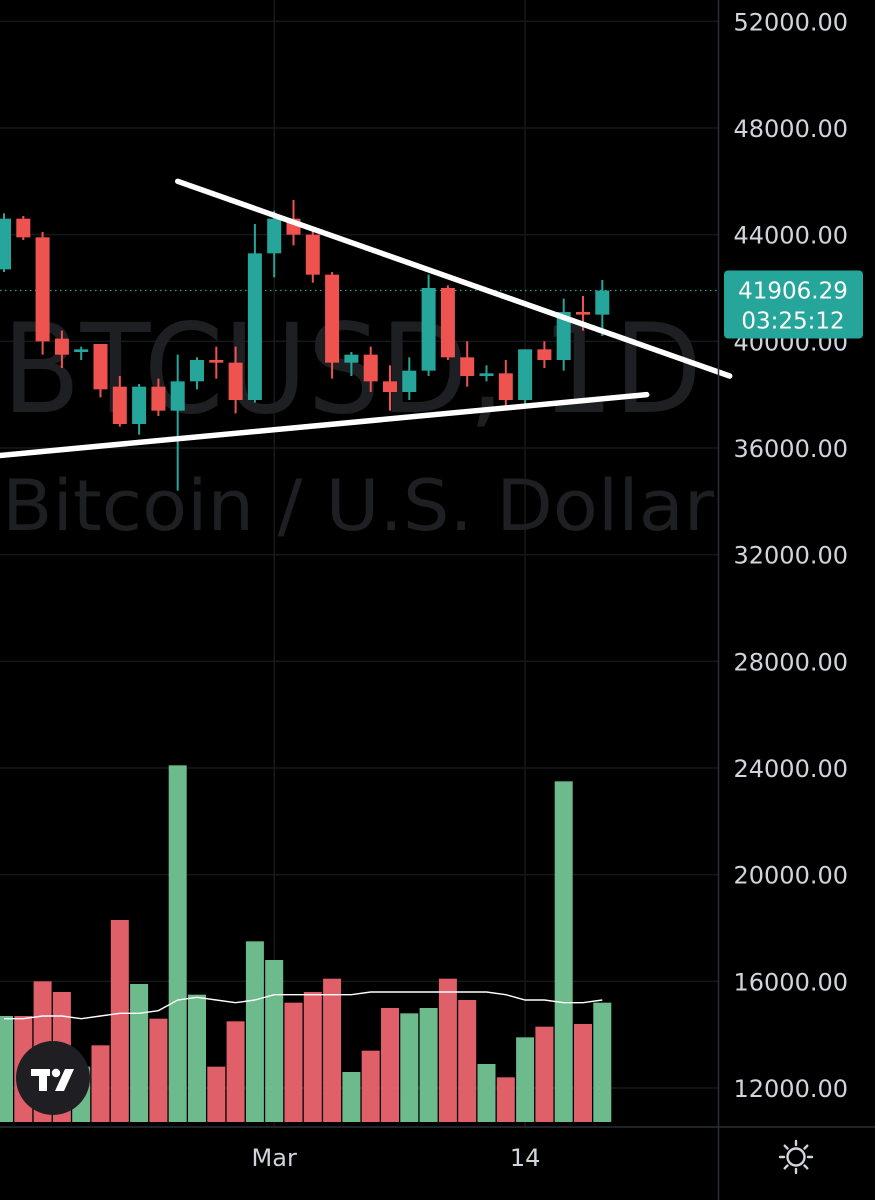 This screenshot has height=1200, width=875. I want to click on chart-settings-icon, so click(796, 1157).